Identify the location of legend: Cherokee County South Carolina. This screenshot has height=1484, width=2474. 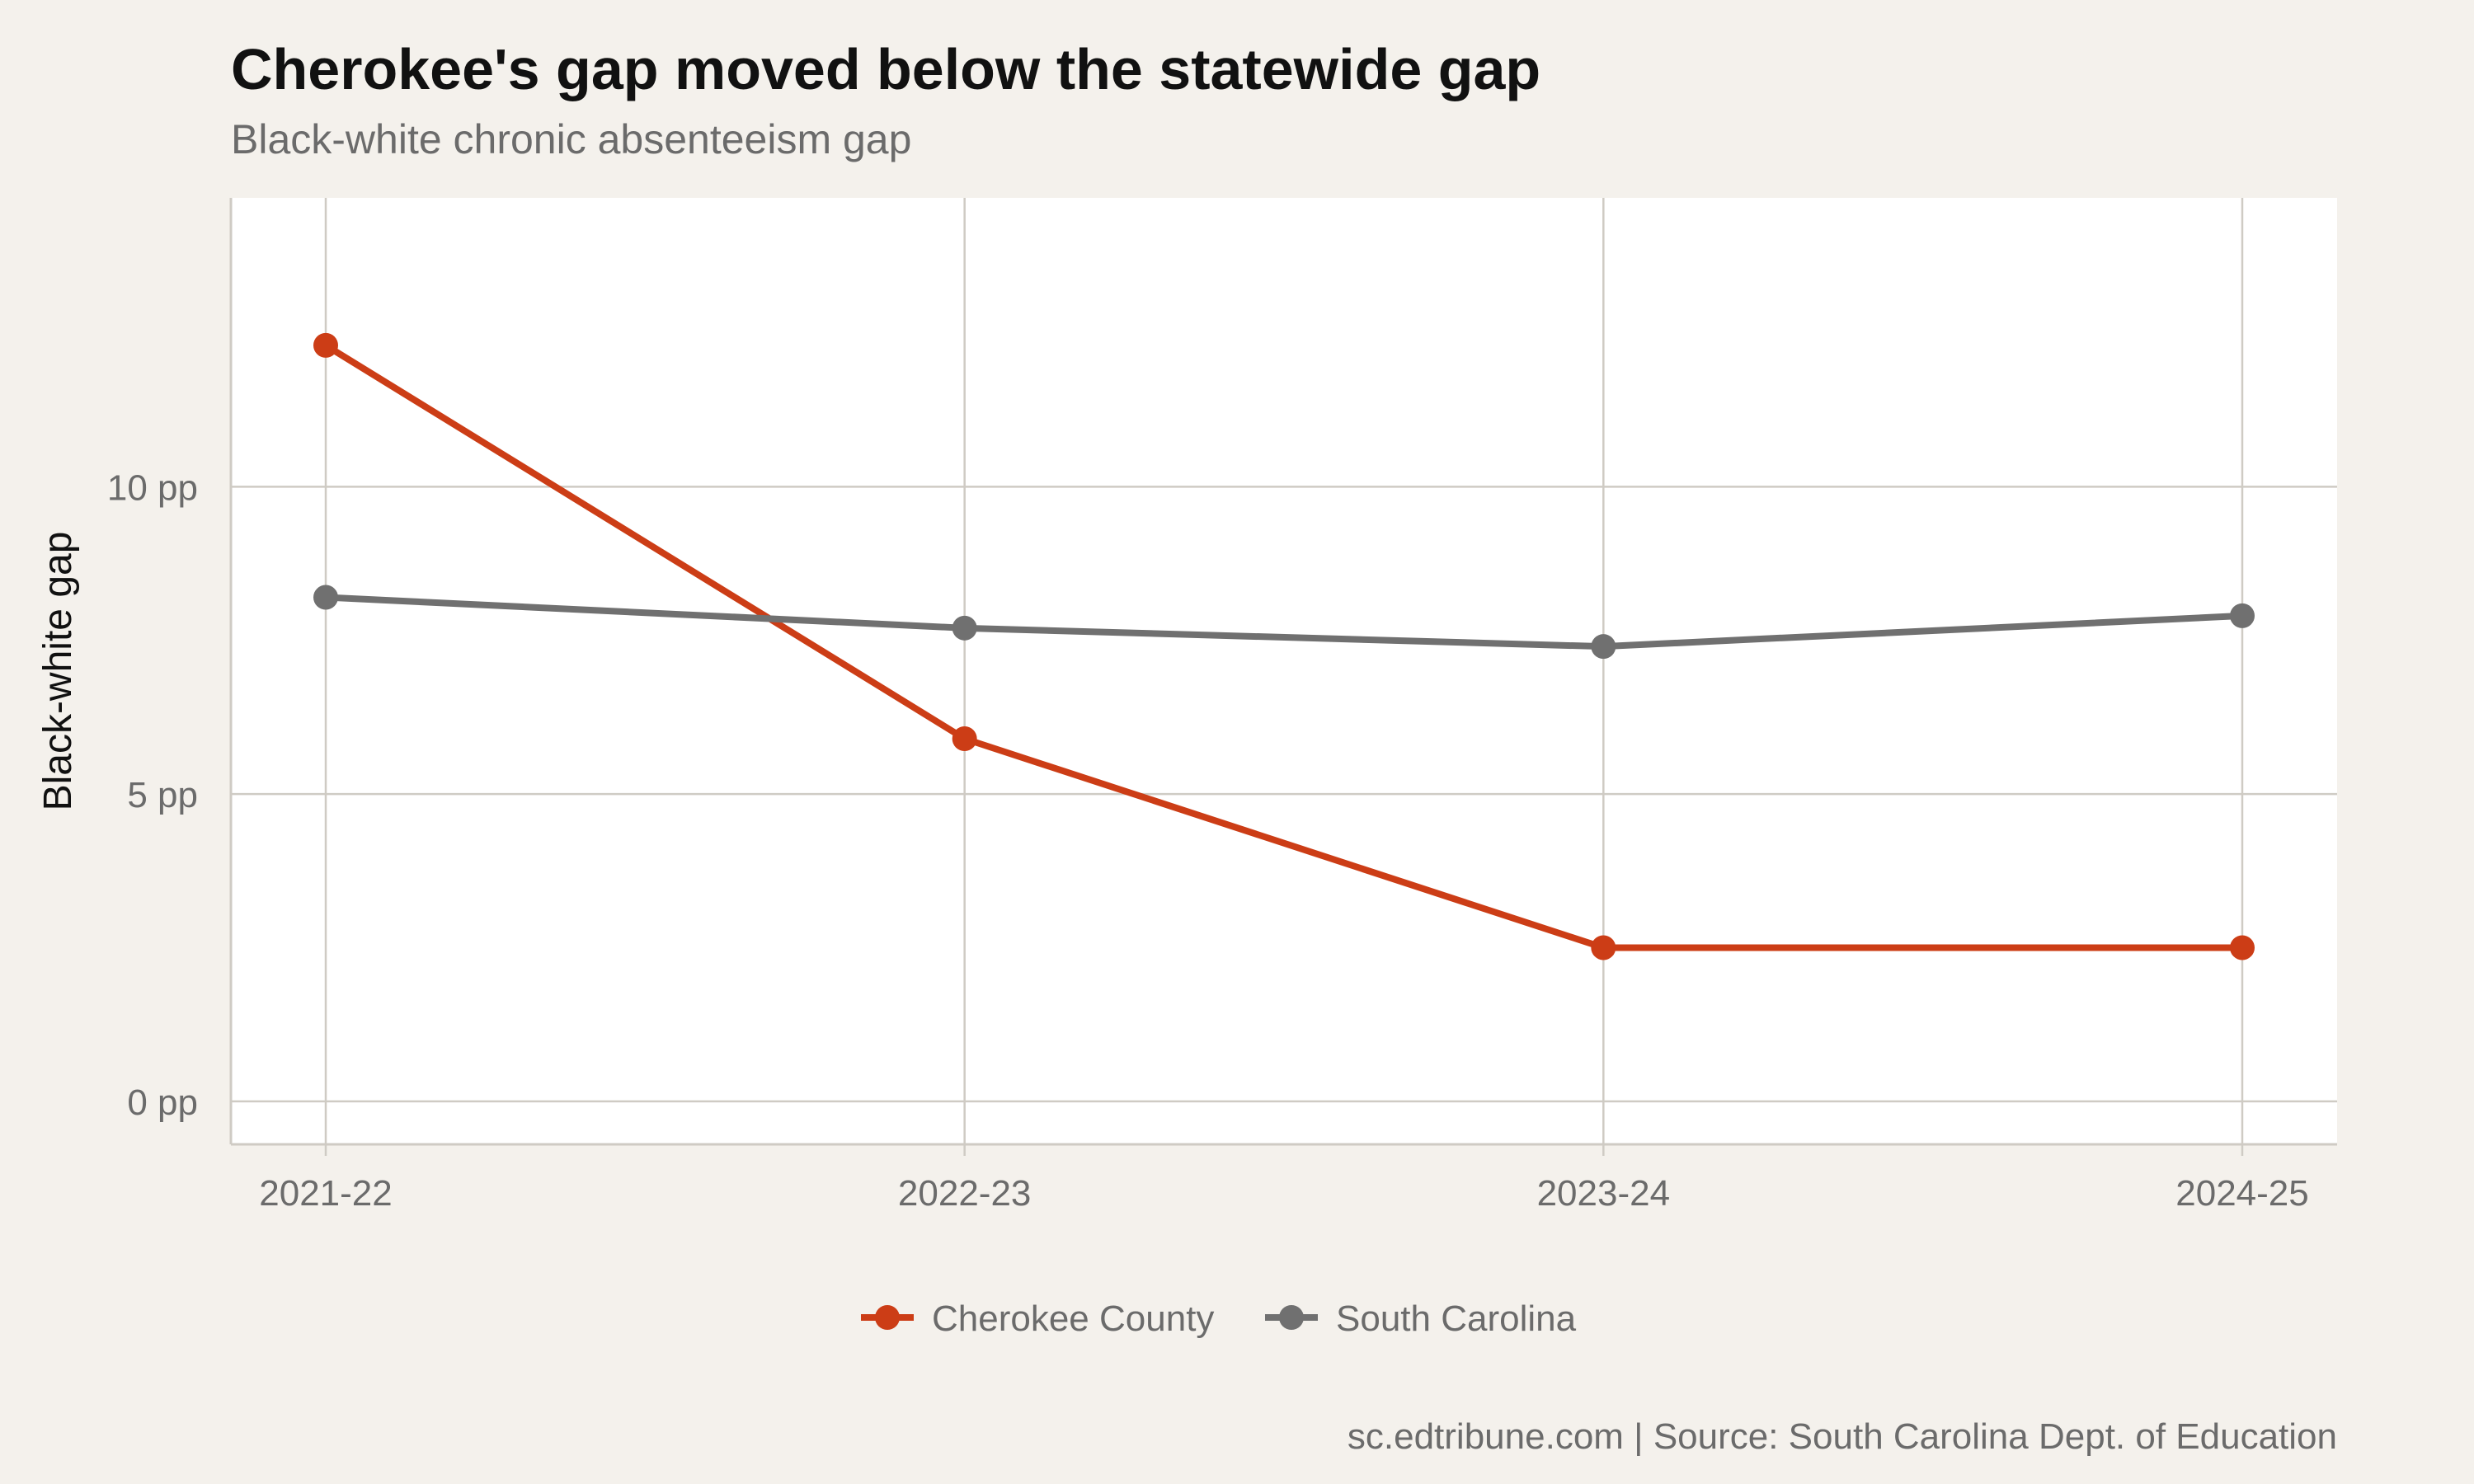
(1219, 1318).